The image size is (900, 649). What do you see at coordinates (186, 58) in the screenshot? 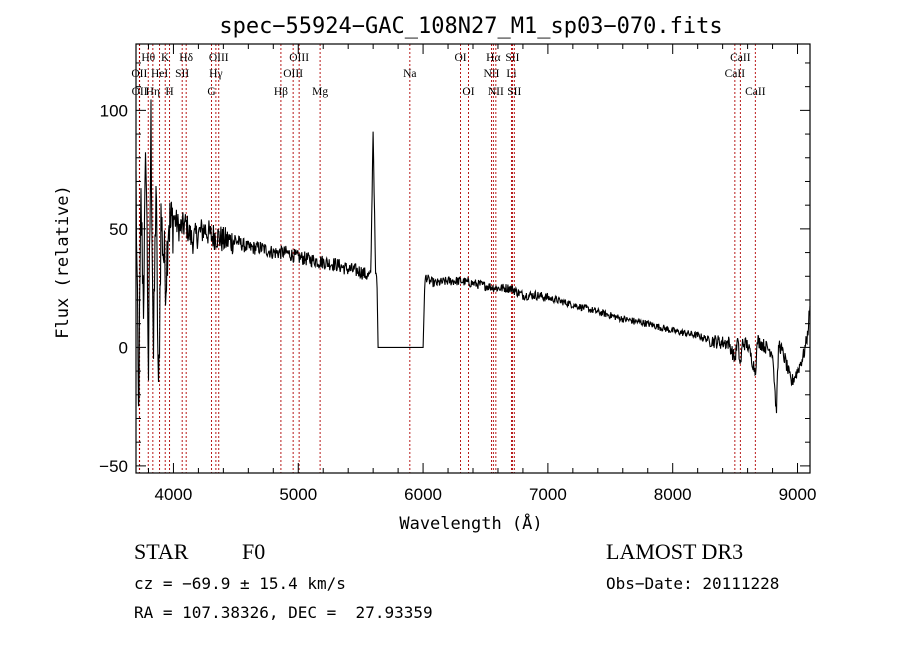
I see `spectral-line-label: Hδ` at bounding box center [186, 58].